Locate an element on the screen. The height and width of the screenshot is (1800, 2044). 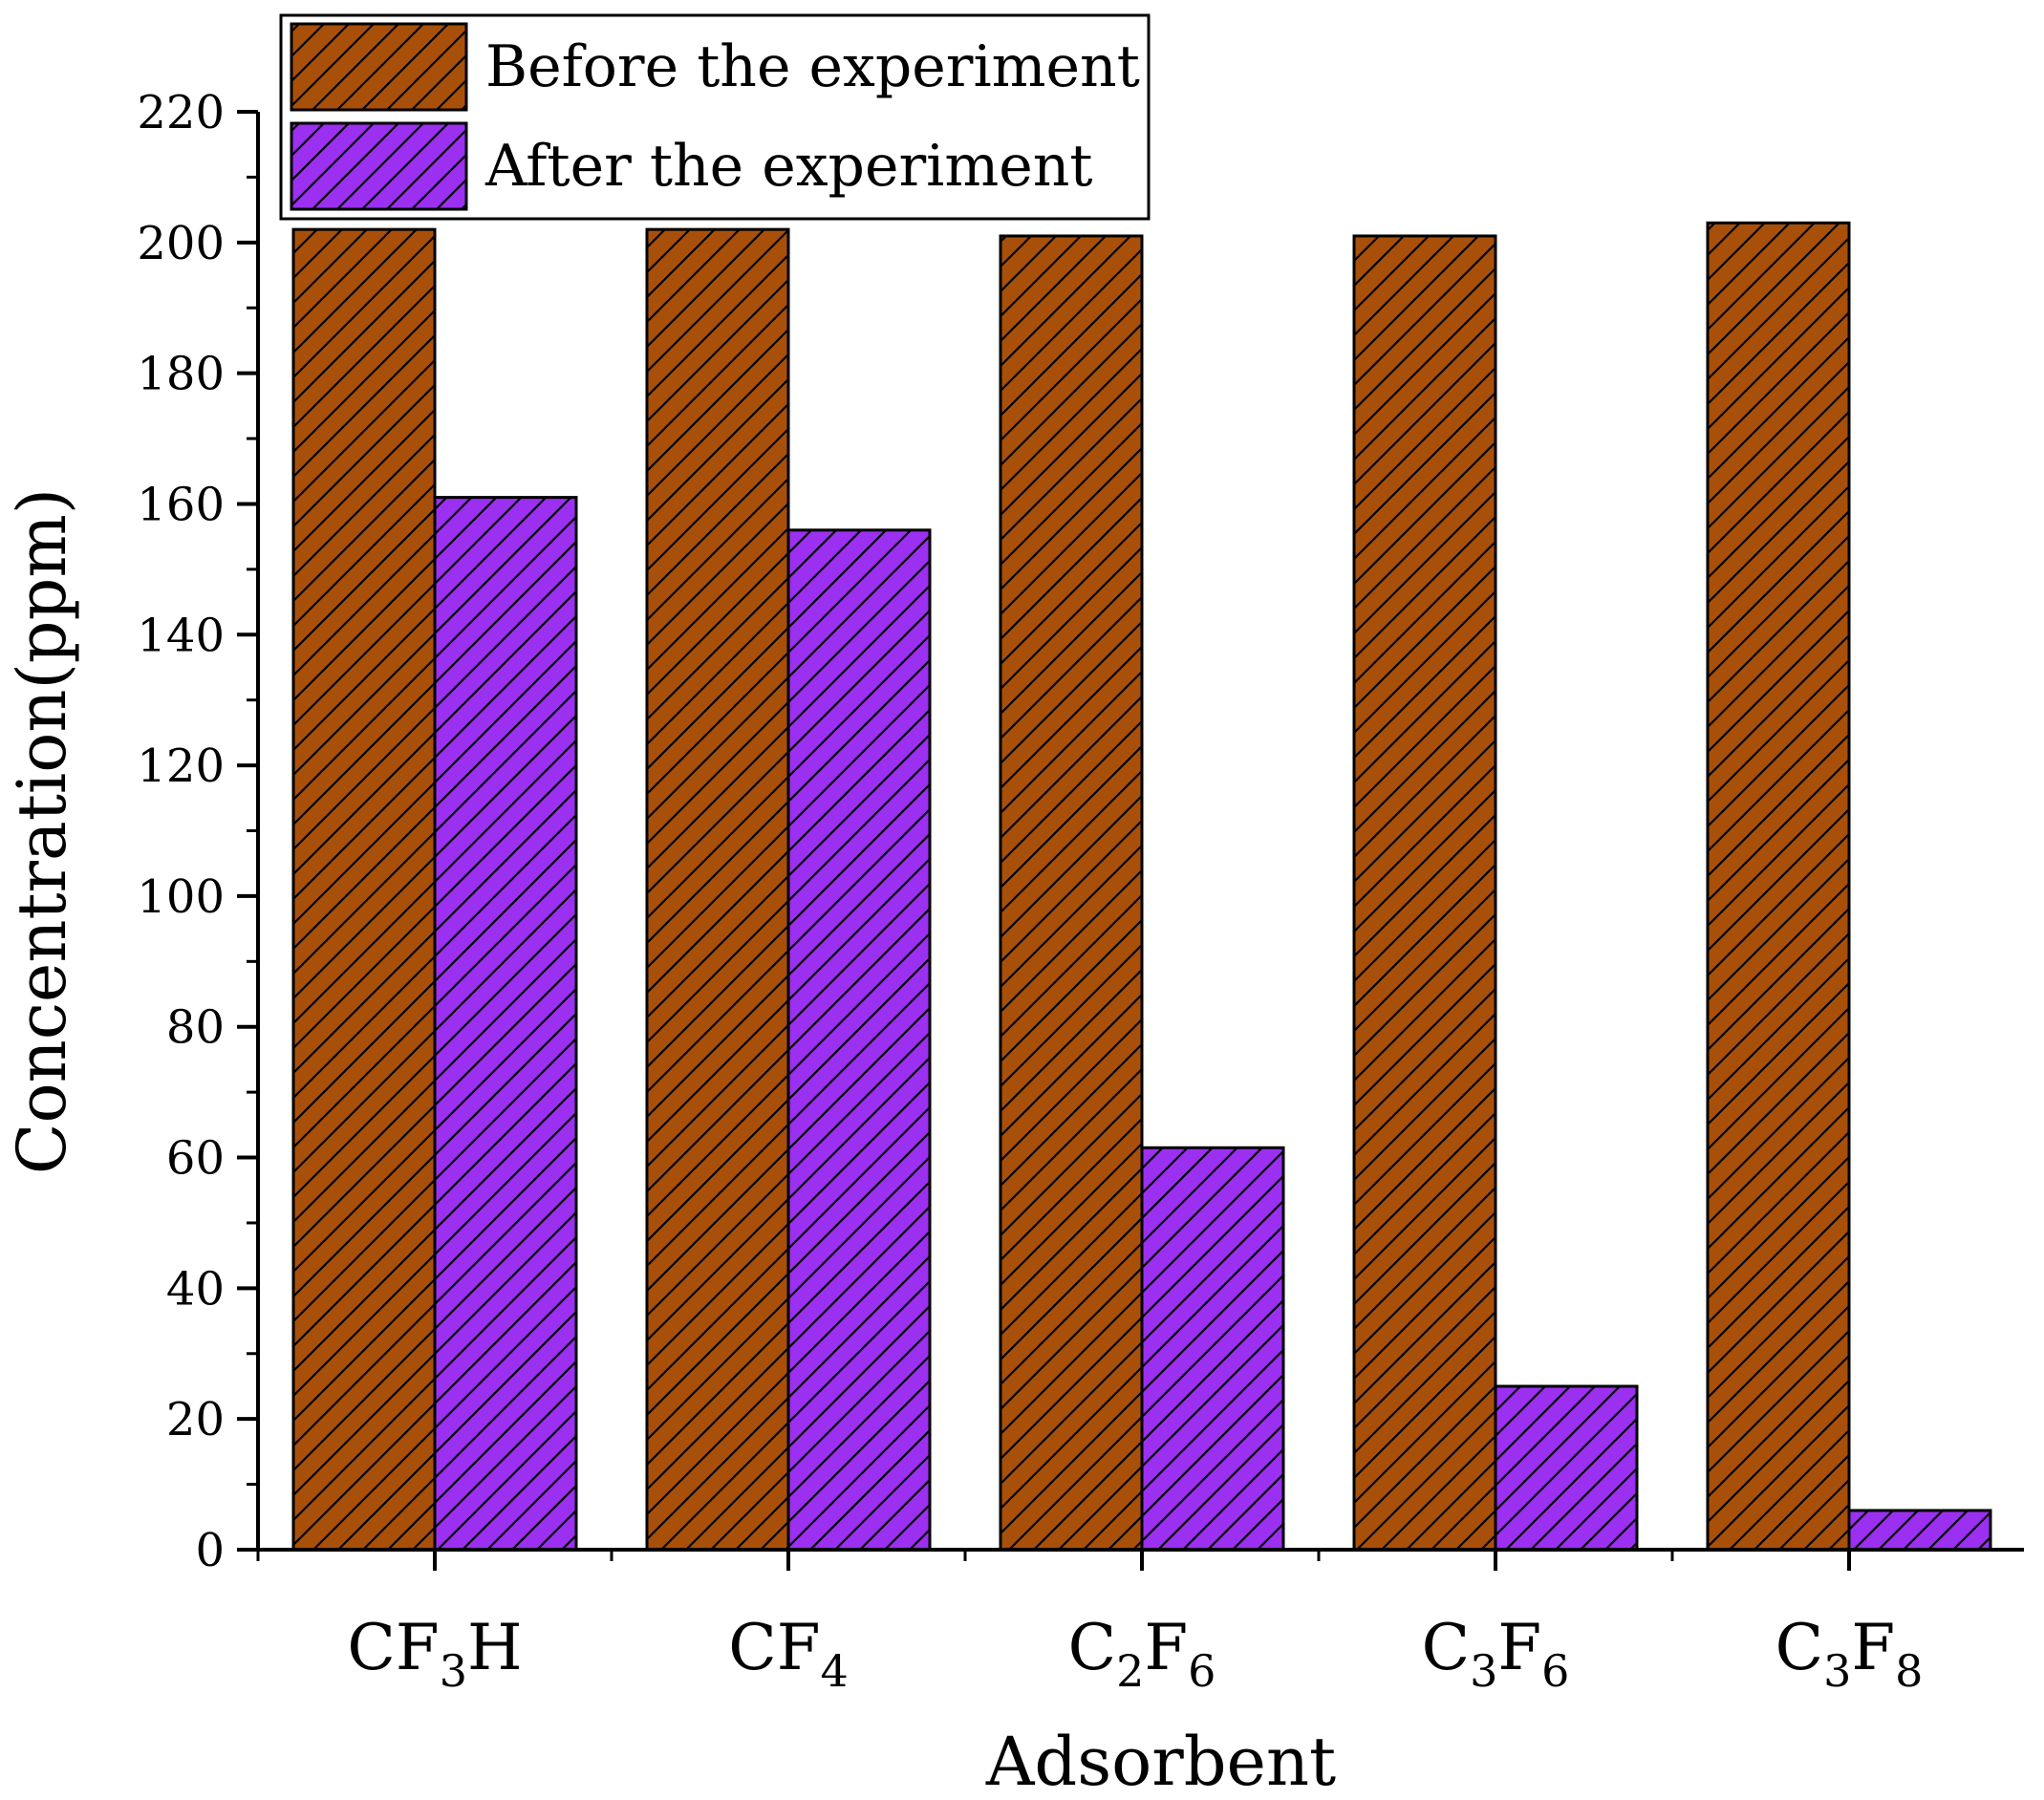
y-tick-label: 180 is located at coordinates (181, 374).